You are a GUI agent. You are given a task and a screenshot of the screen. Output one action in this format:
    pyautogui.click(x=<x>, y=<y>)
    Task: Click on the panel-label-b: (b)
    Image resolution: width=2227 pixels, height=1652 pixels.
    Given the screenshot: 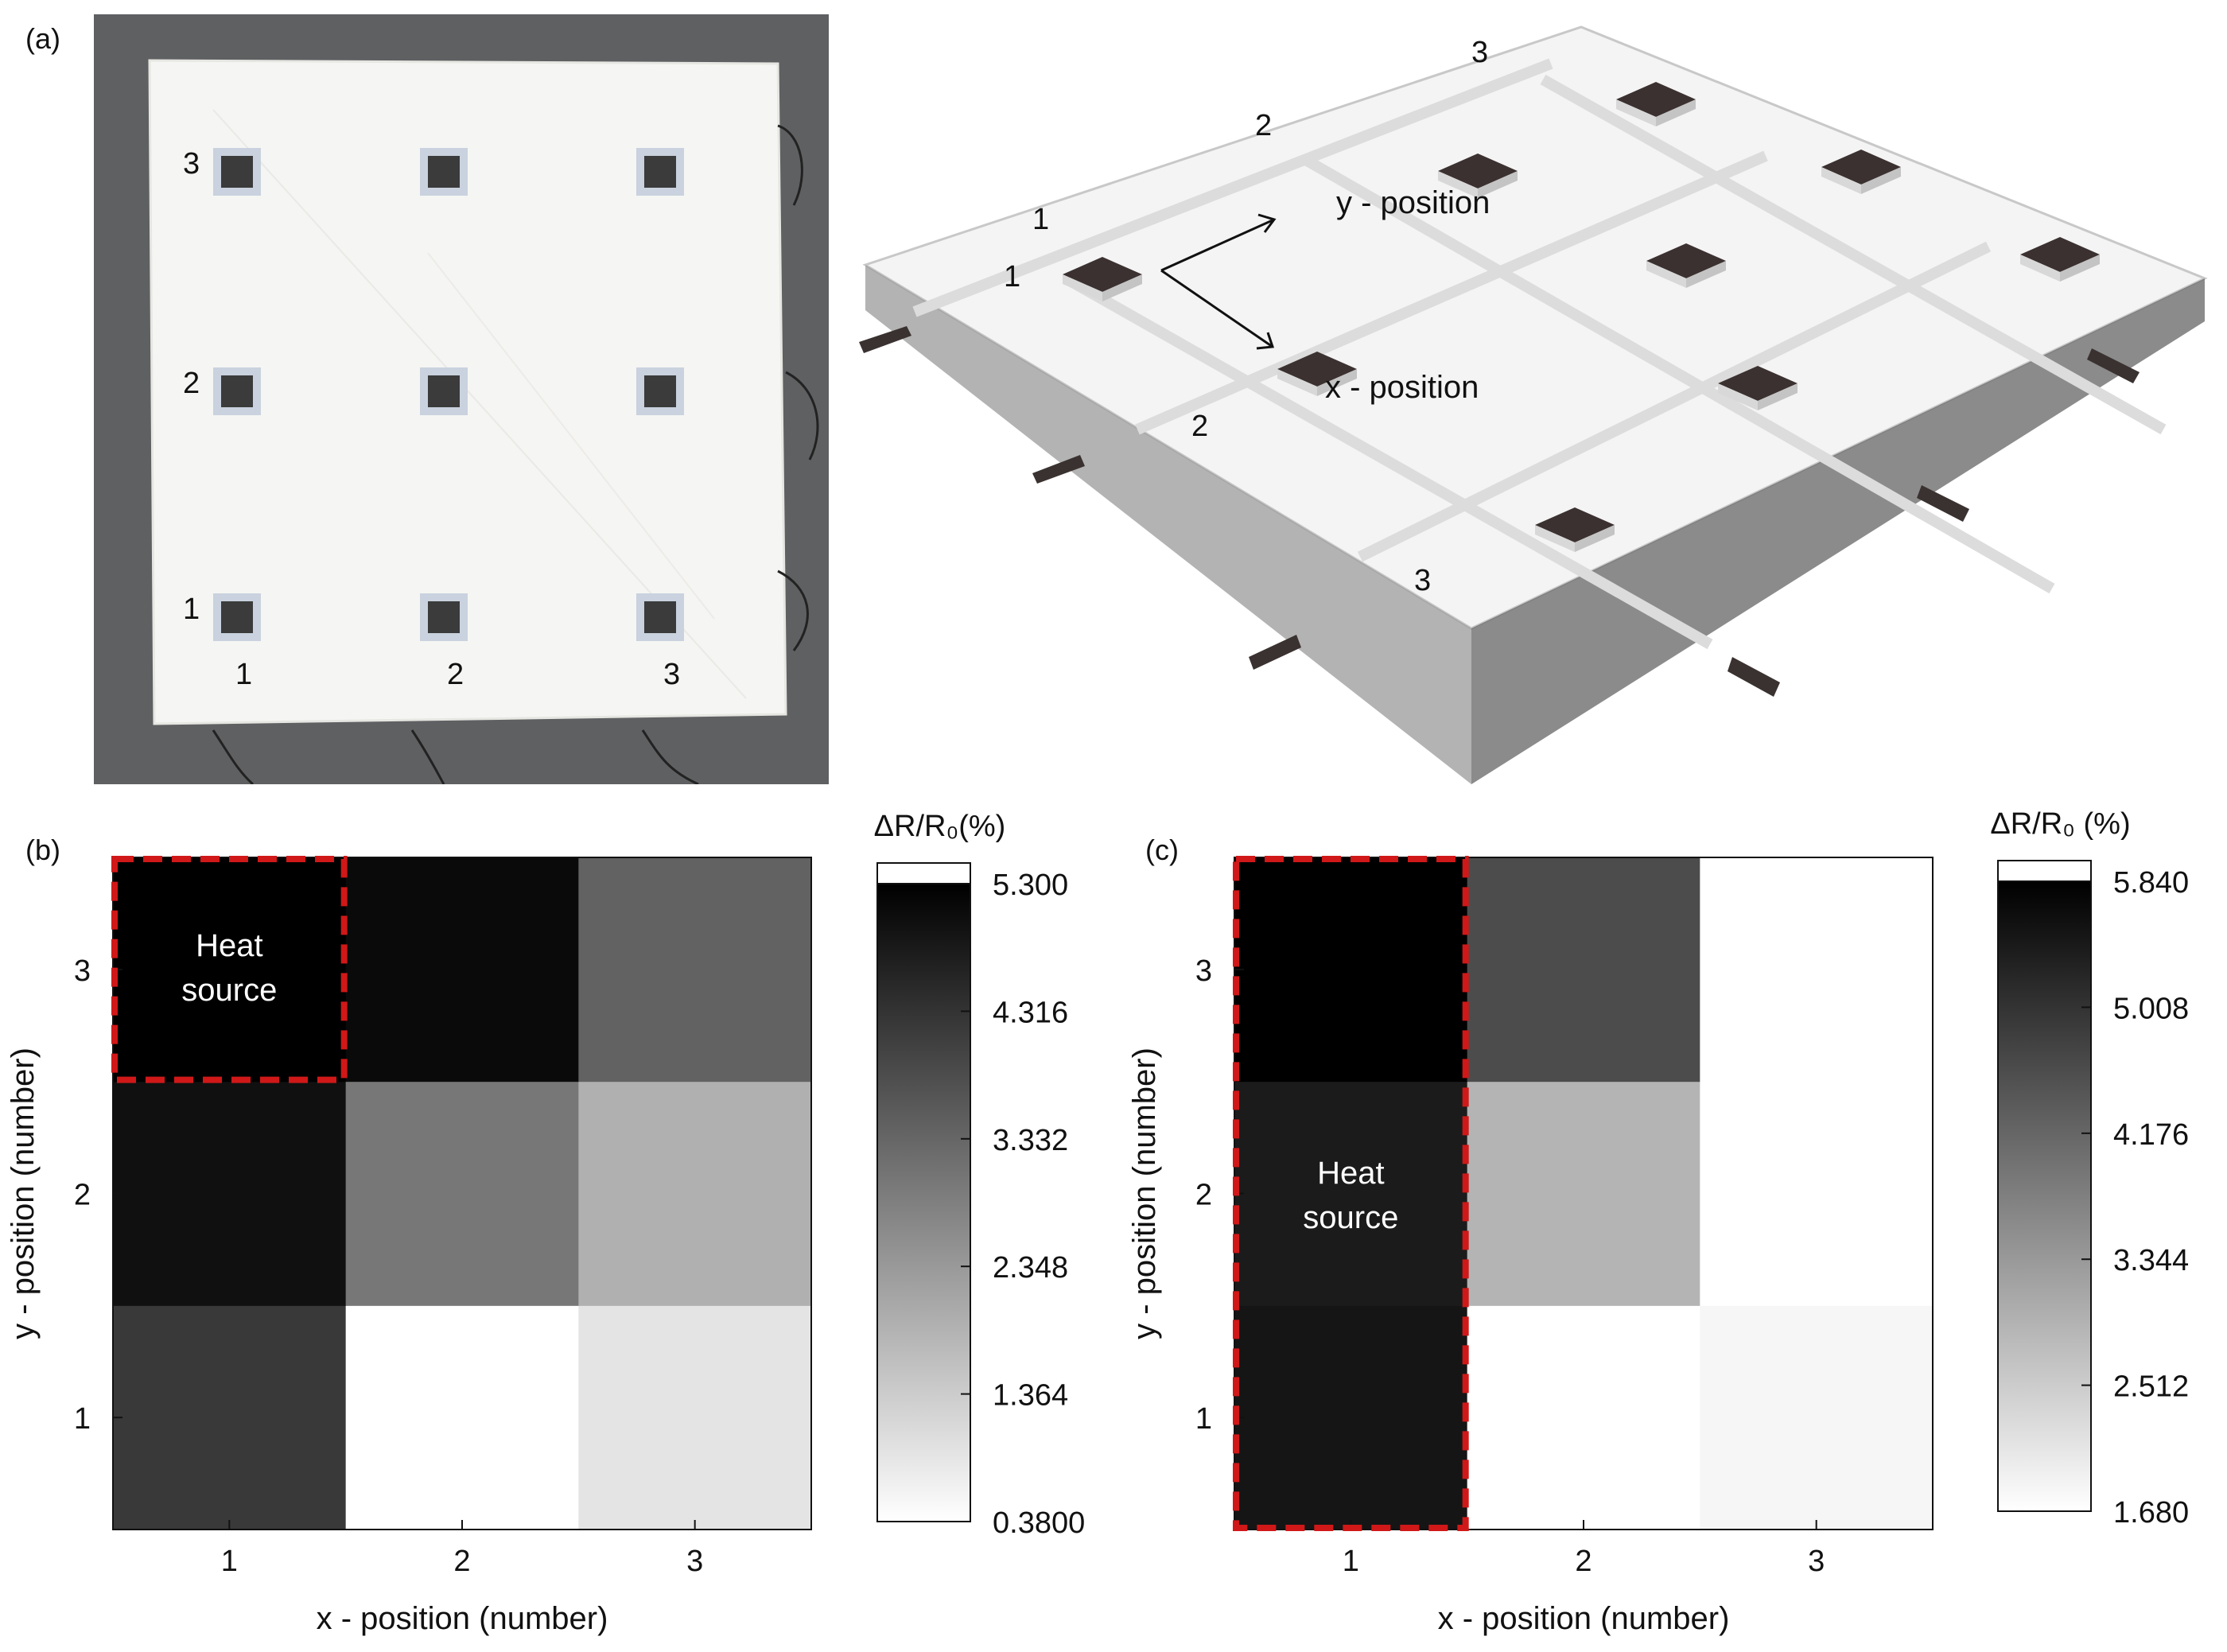 What is the action you would take?
    pyautogui.click(x=42, y=850)
    